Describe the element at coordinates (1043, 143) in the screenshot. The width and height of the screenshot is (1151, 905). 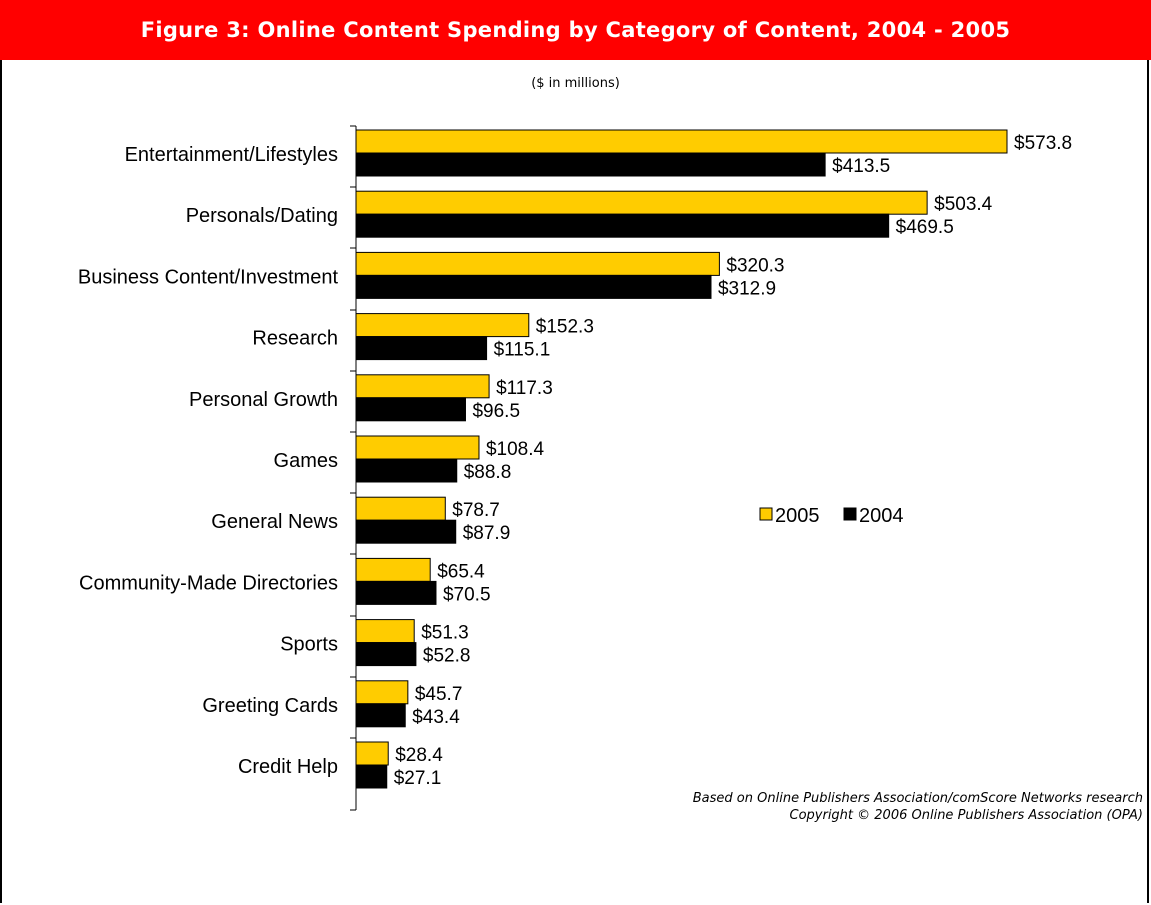
I see `data-label: $573.8` at that location.